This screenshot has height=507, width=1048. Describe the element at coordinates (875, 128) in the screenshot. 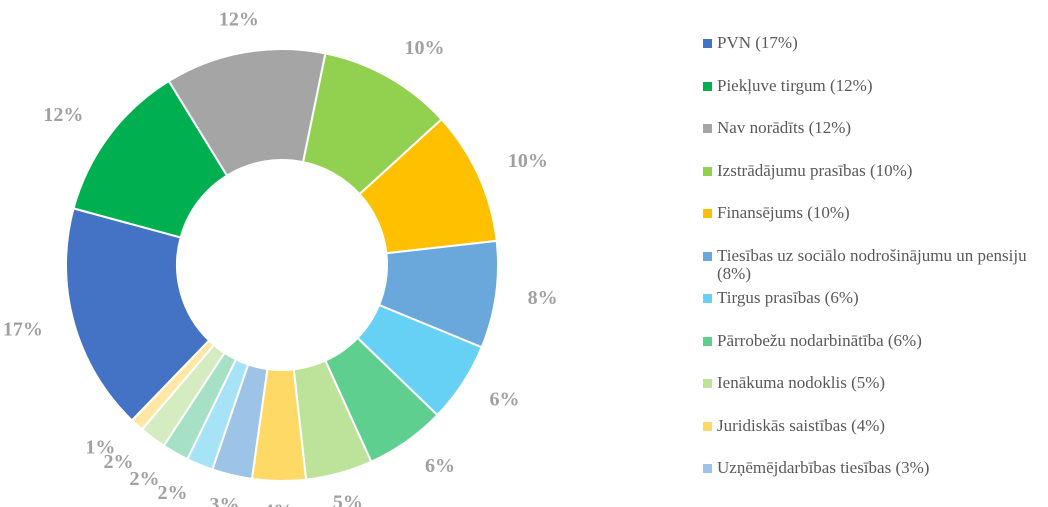

I see `legend-item: Nav norādīts (12%)` at that location.